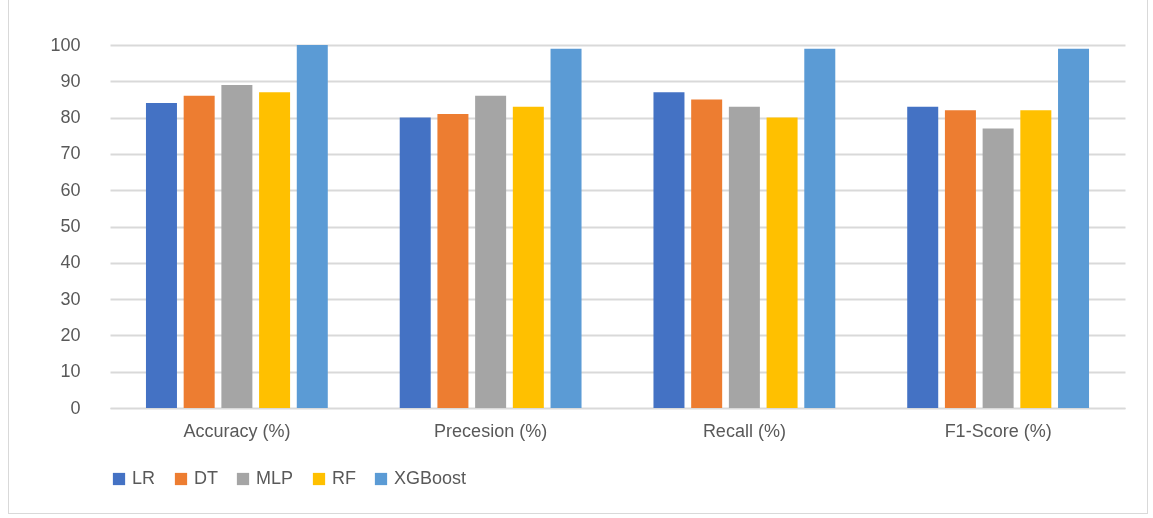  Describe the element at coordinates (144, 478) in the screenshot. I see `legend-label: LR` at that location.